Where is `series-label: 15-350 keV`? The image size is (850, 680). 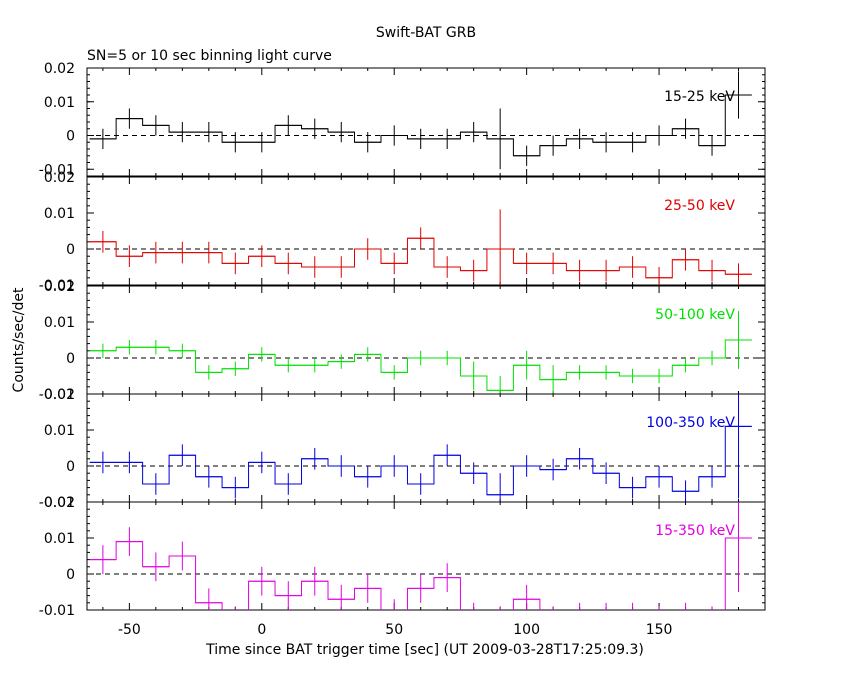
series-label: 15-350 keV is located at coordinates (695, 531).